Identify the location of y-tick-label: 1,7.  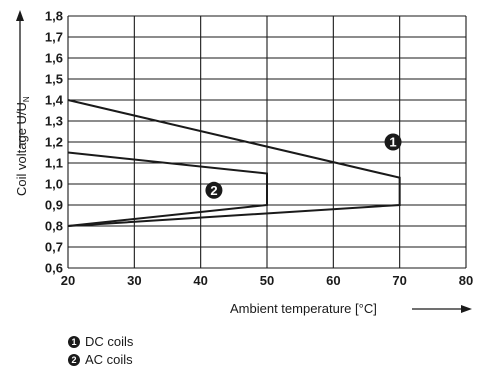
(54, 37).